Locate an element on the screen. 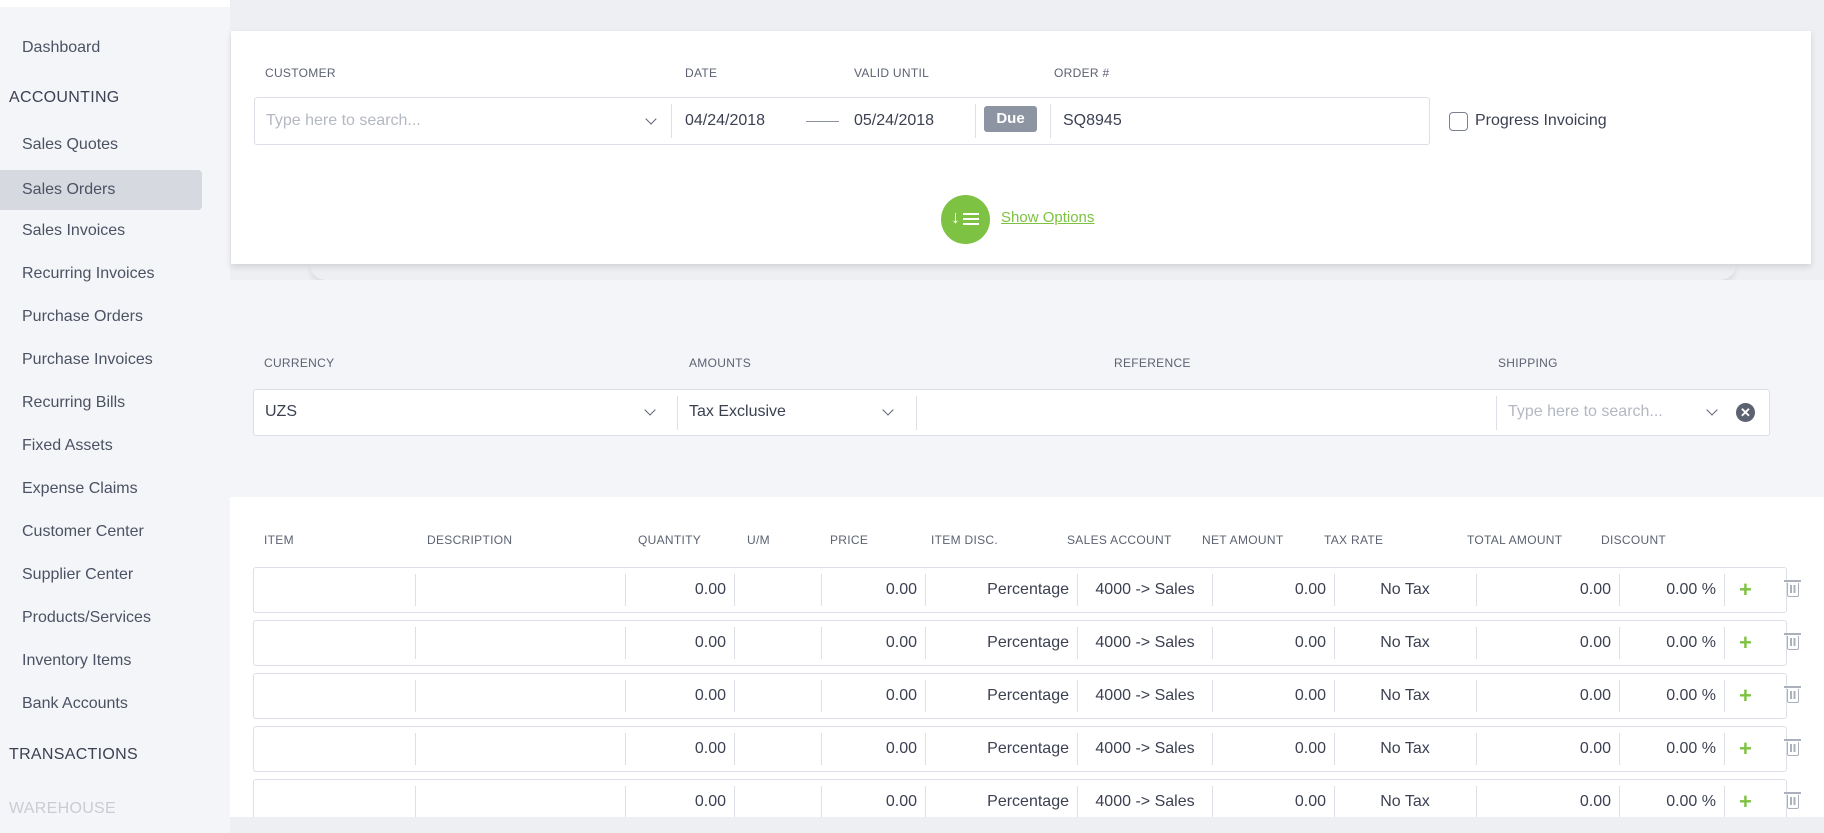 Image resolution: width=1824 pixels, height=833 pixels. sidebar-item-fixed-assets: Fixed Assets is located at coordinates (67, 445).